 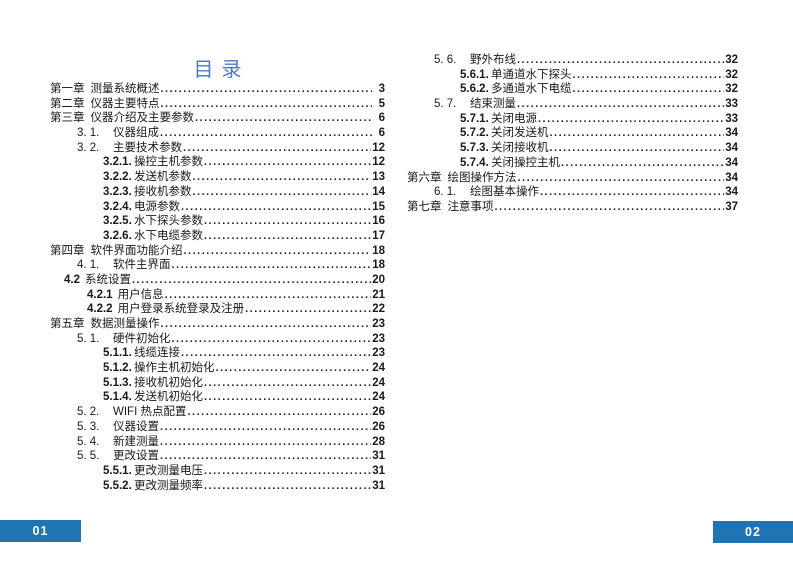 What do you see at coordinates (378, 485) in the screenshot?
I see `toc-entry-page: 31` at bounding box center [378, 485].